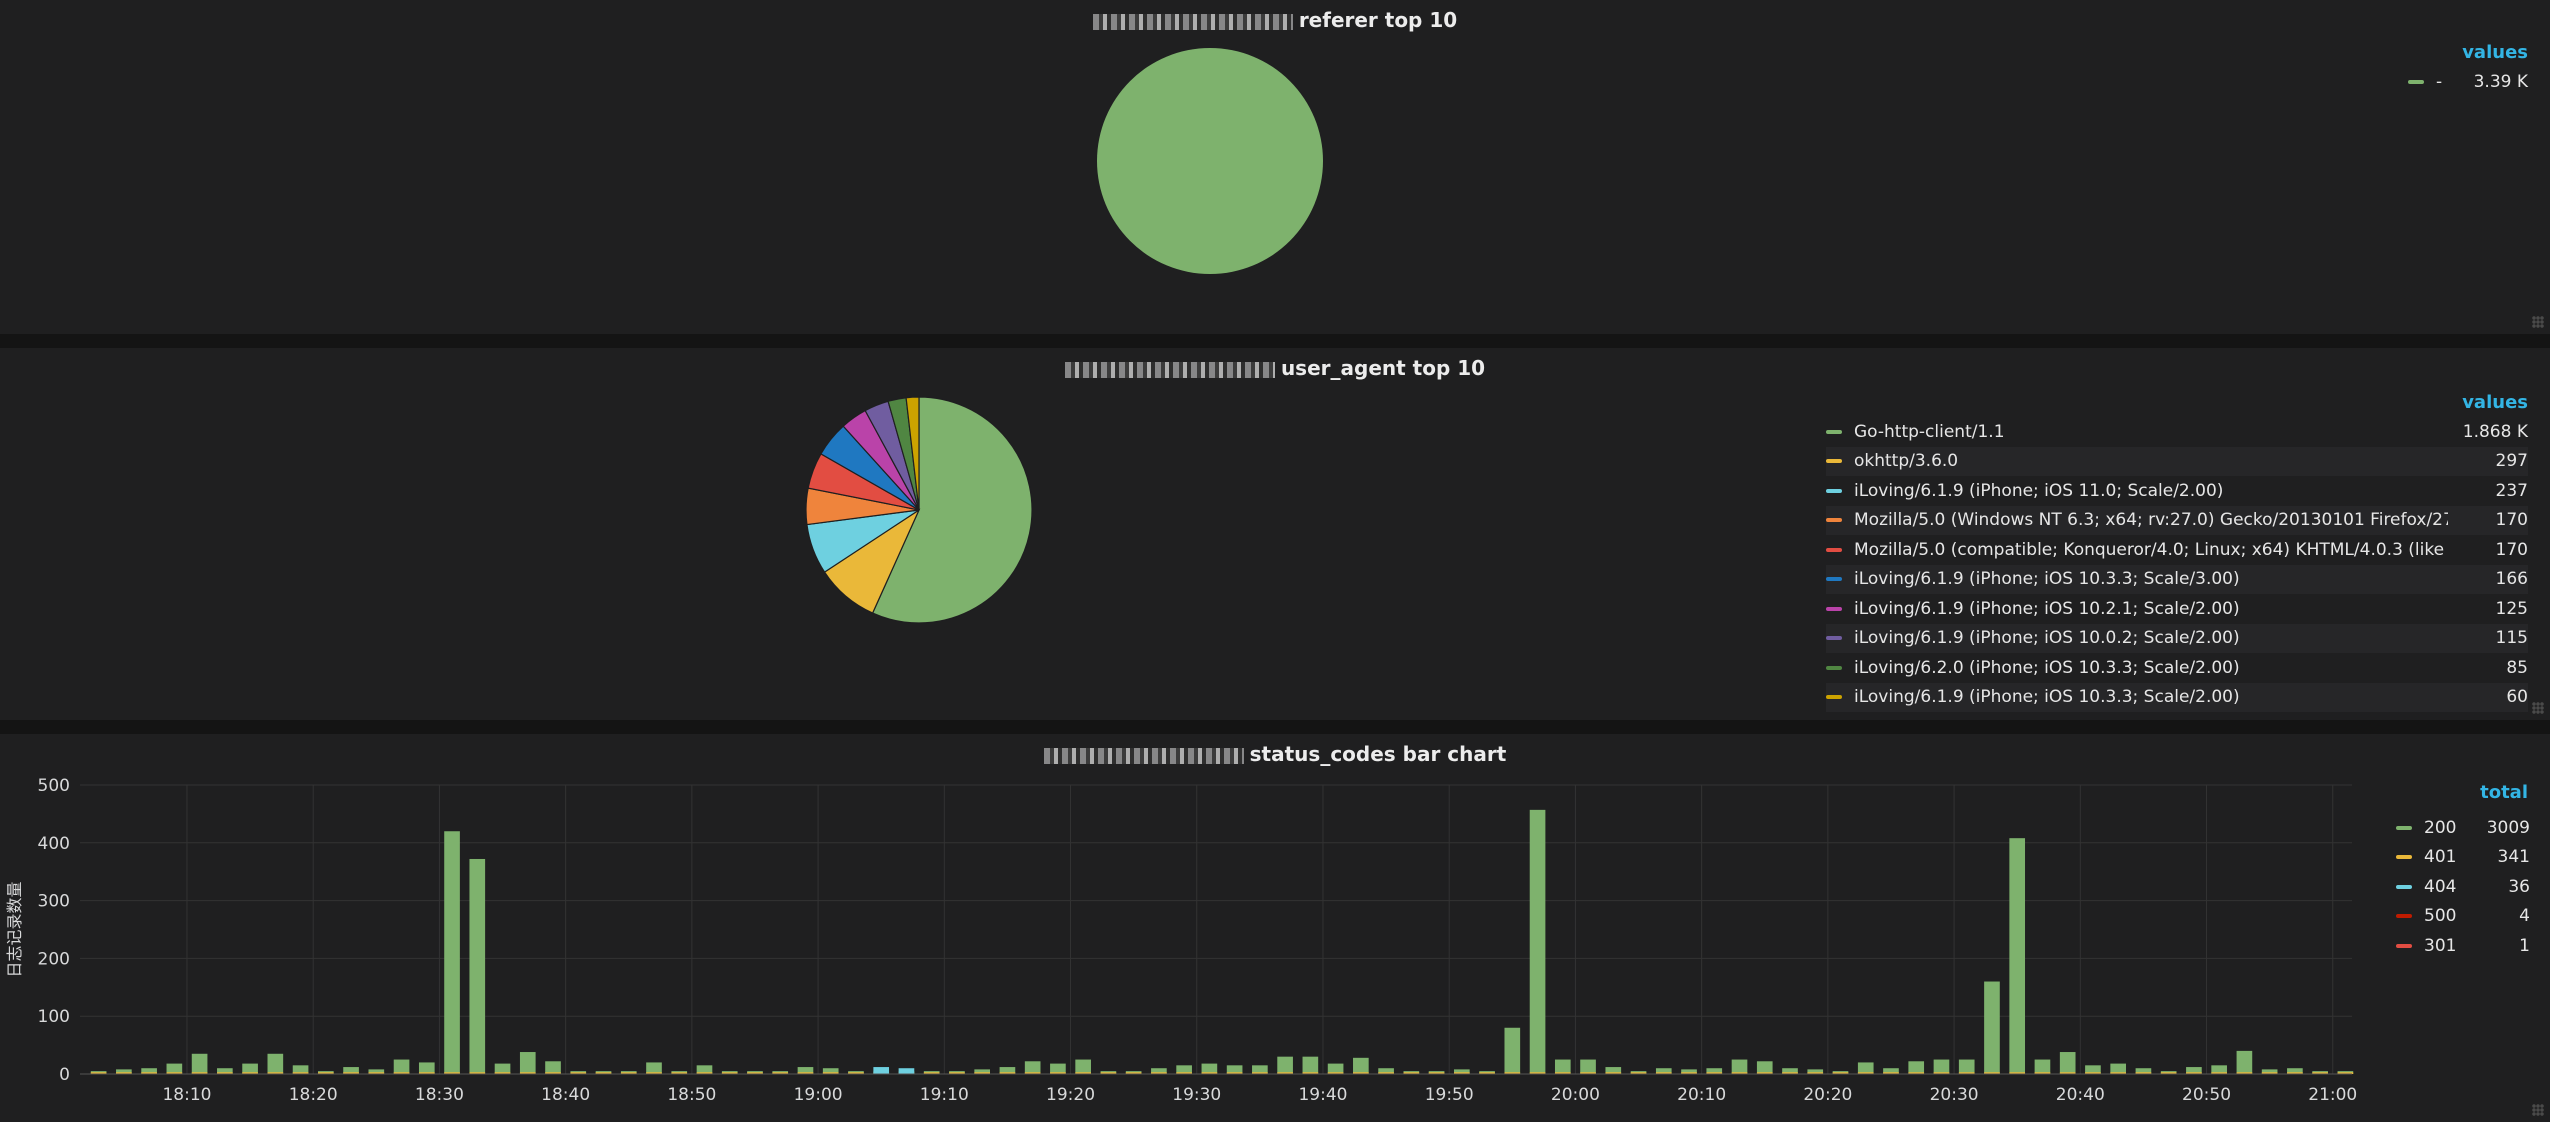 The width and height of the screenshot is (2550, 1122). I want to click on panel-title: status_codes bar chart, so click(1275, 754).